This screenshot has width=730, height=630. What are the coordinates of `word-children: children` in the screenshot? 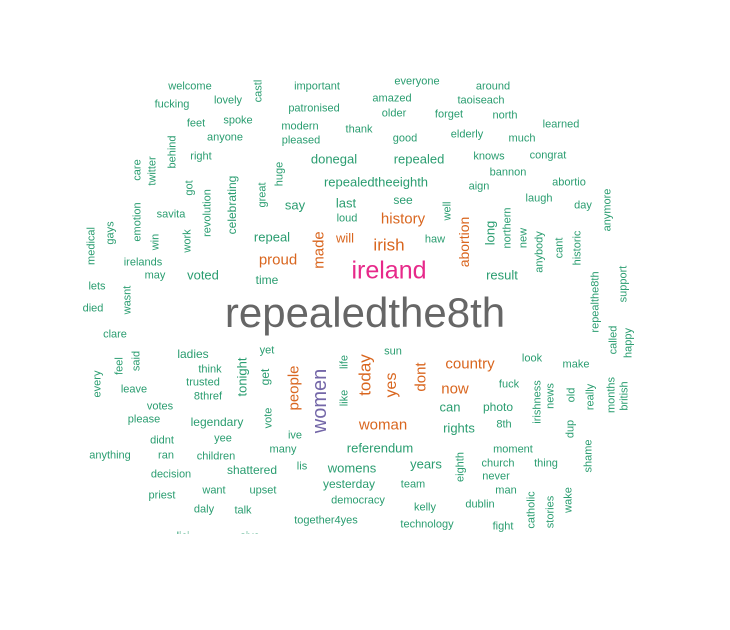 It's located at (216, 456).